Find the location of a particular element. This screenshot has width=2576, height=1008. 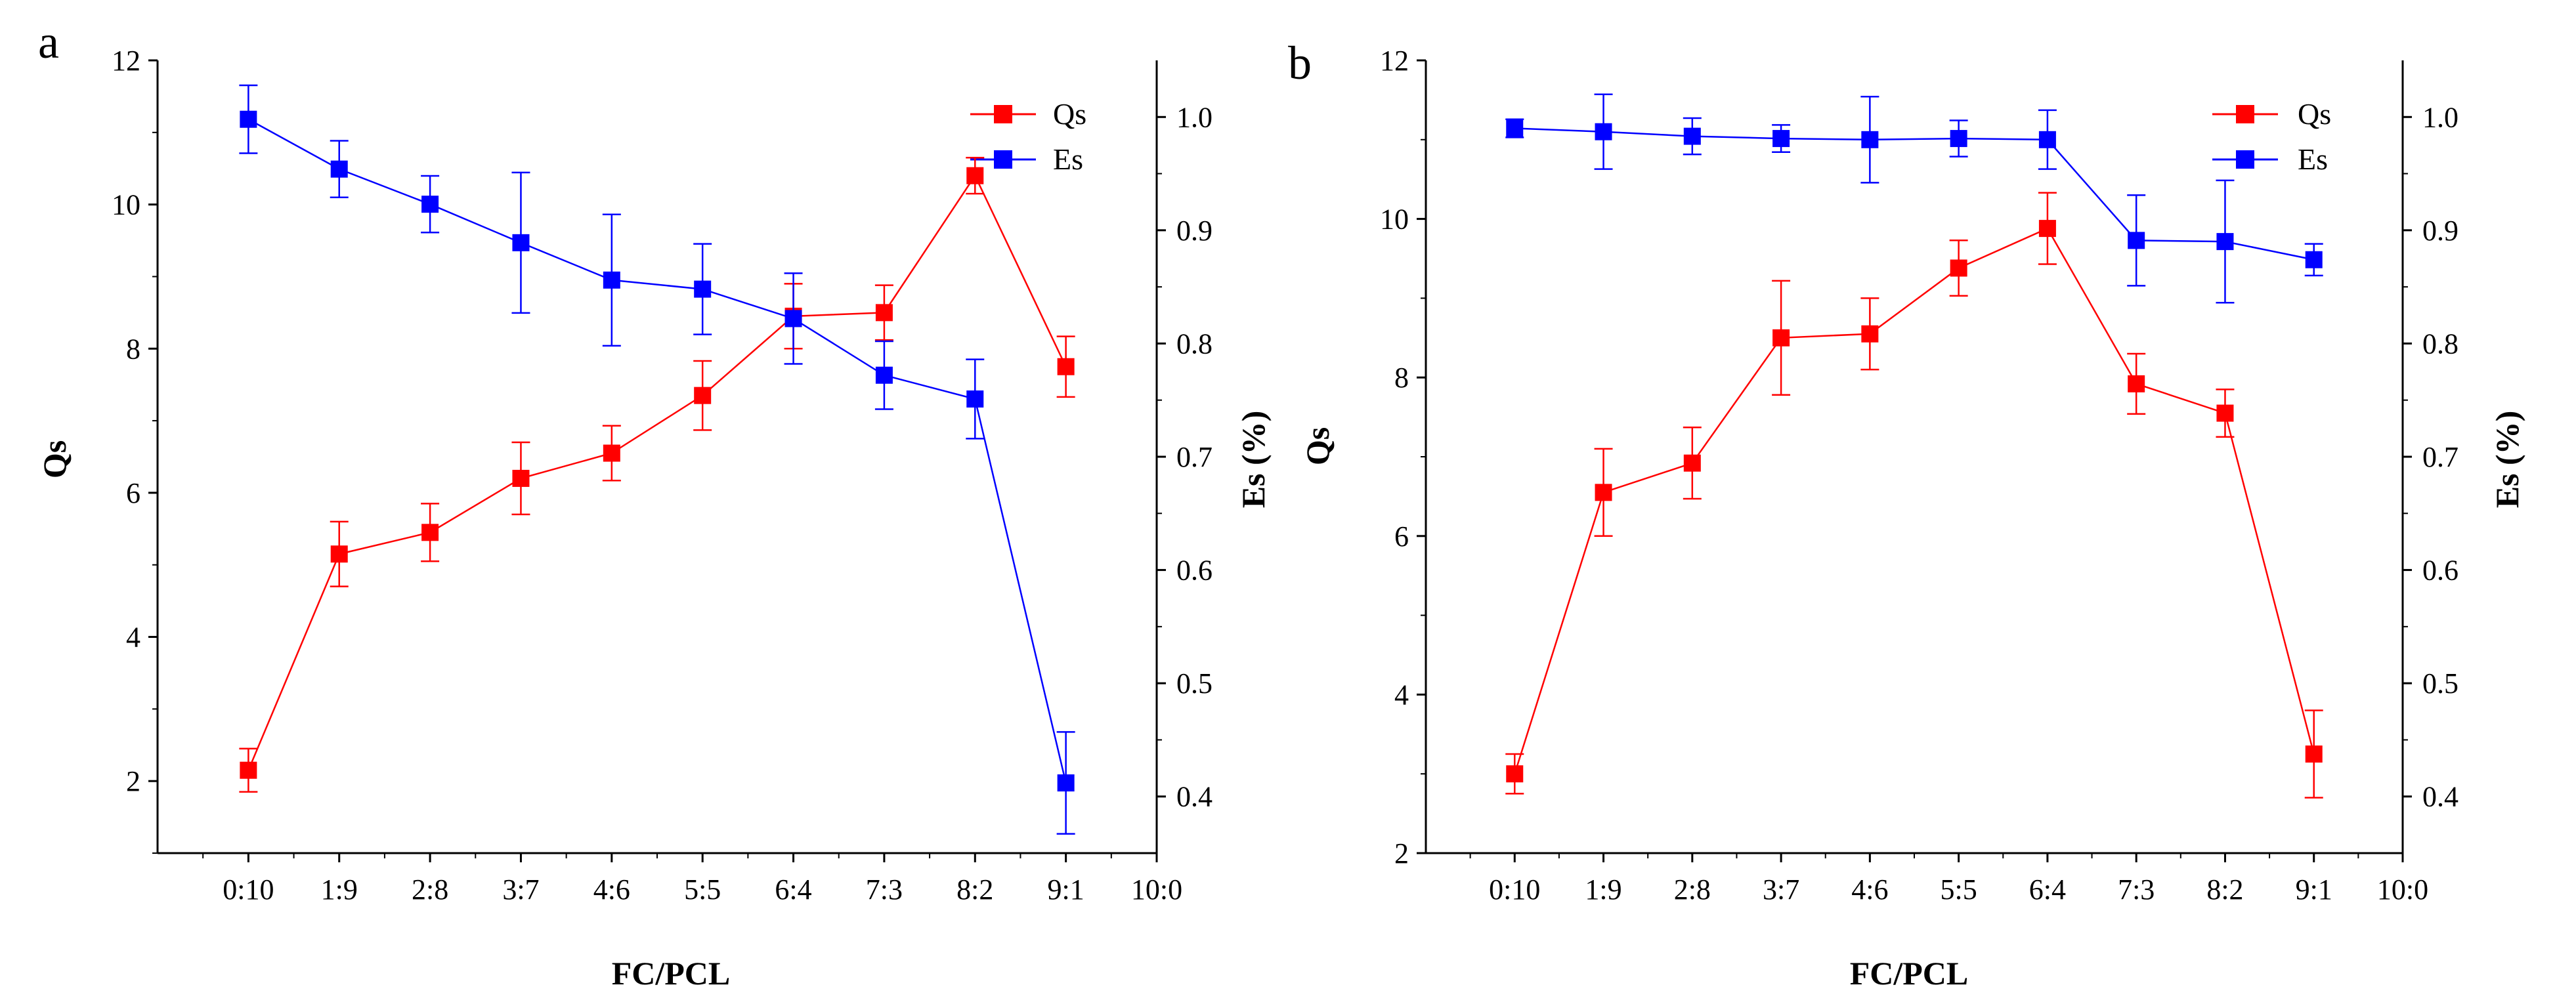

x-tick-label: 1:9 is located at coordinates (1603, 889).